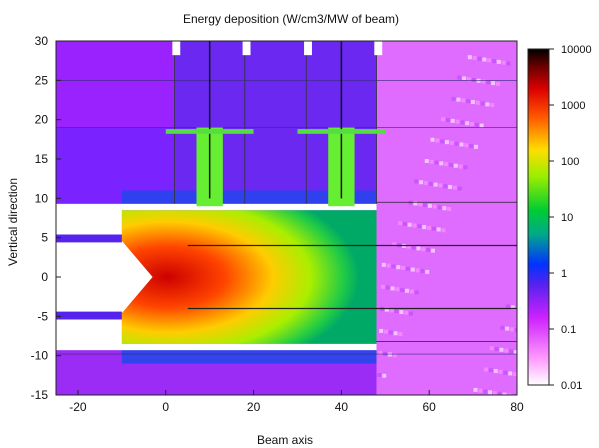 This screenshot has width=599, height=448. I want to click on y-tick-label: -15, so click(40, 395).